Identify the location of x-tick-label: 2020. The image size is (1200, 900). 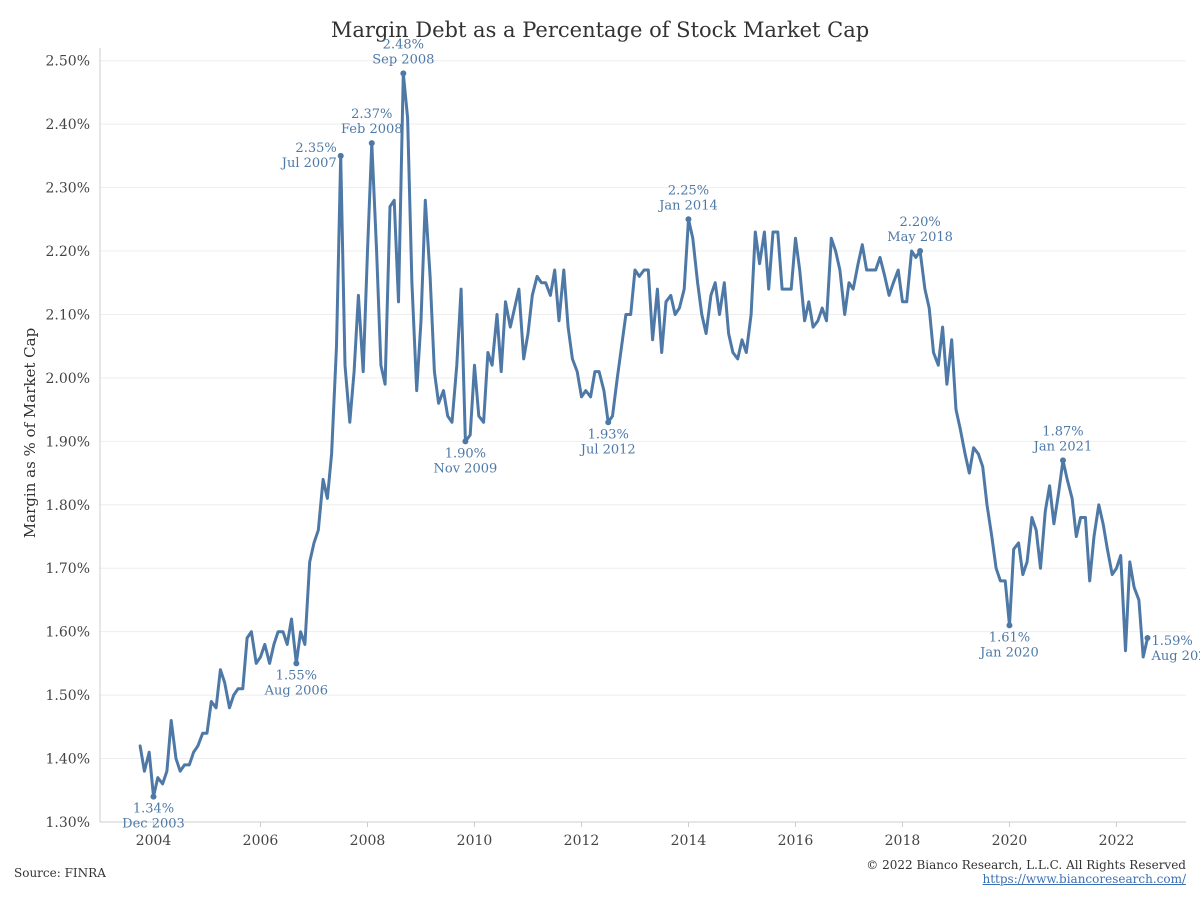
(1010, 841).